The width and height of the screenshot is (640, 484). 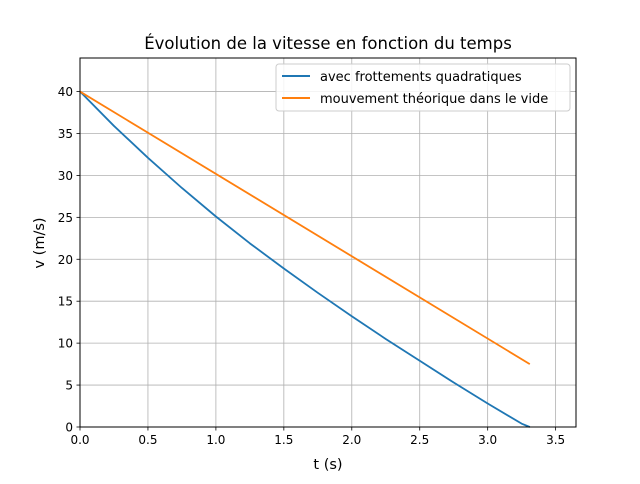 What do you see at coordinates (65, 344) in the screenshot?
I see `y-tick-label: 10` at bounding box center [65, 344].